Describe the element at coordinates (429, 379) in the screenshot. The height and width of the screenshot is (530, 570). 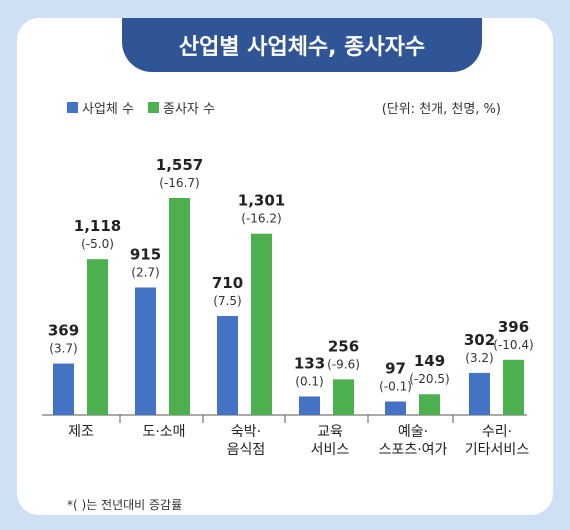
I see `change-label: (-20.5)` at that location.